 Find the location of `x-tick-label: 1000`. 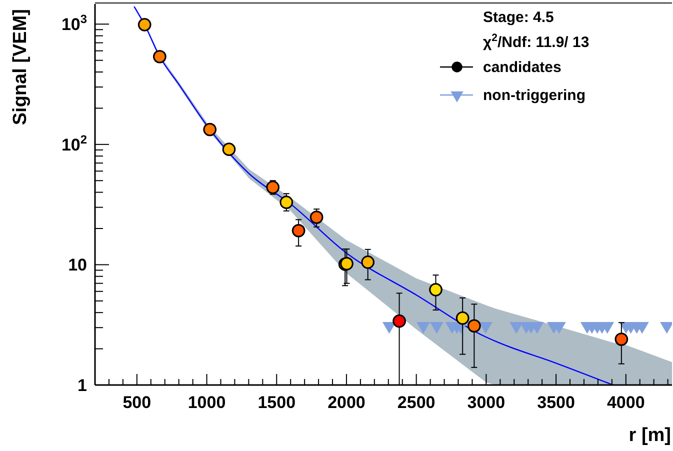

x-tick-label: 1000 is located at coordinates (207, 402).